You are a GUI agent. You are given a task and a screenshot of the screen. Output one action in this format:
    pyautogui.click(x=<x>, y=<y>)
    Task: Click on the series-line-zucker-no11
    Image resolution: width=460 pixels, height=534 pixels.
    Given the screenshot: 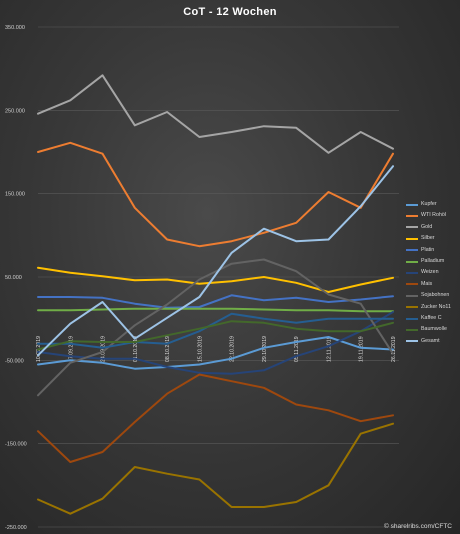 What is the action you would take?
    pyautogui.click(x=215, y=468)
    